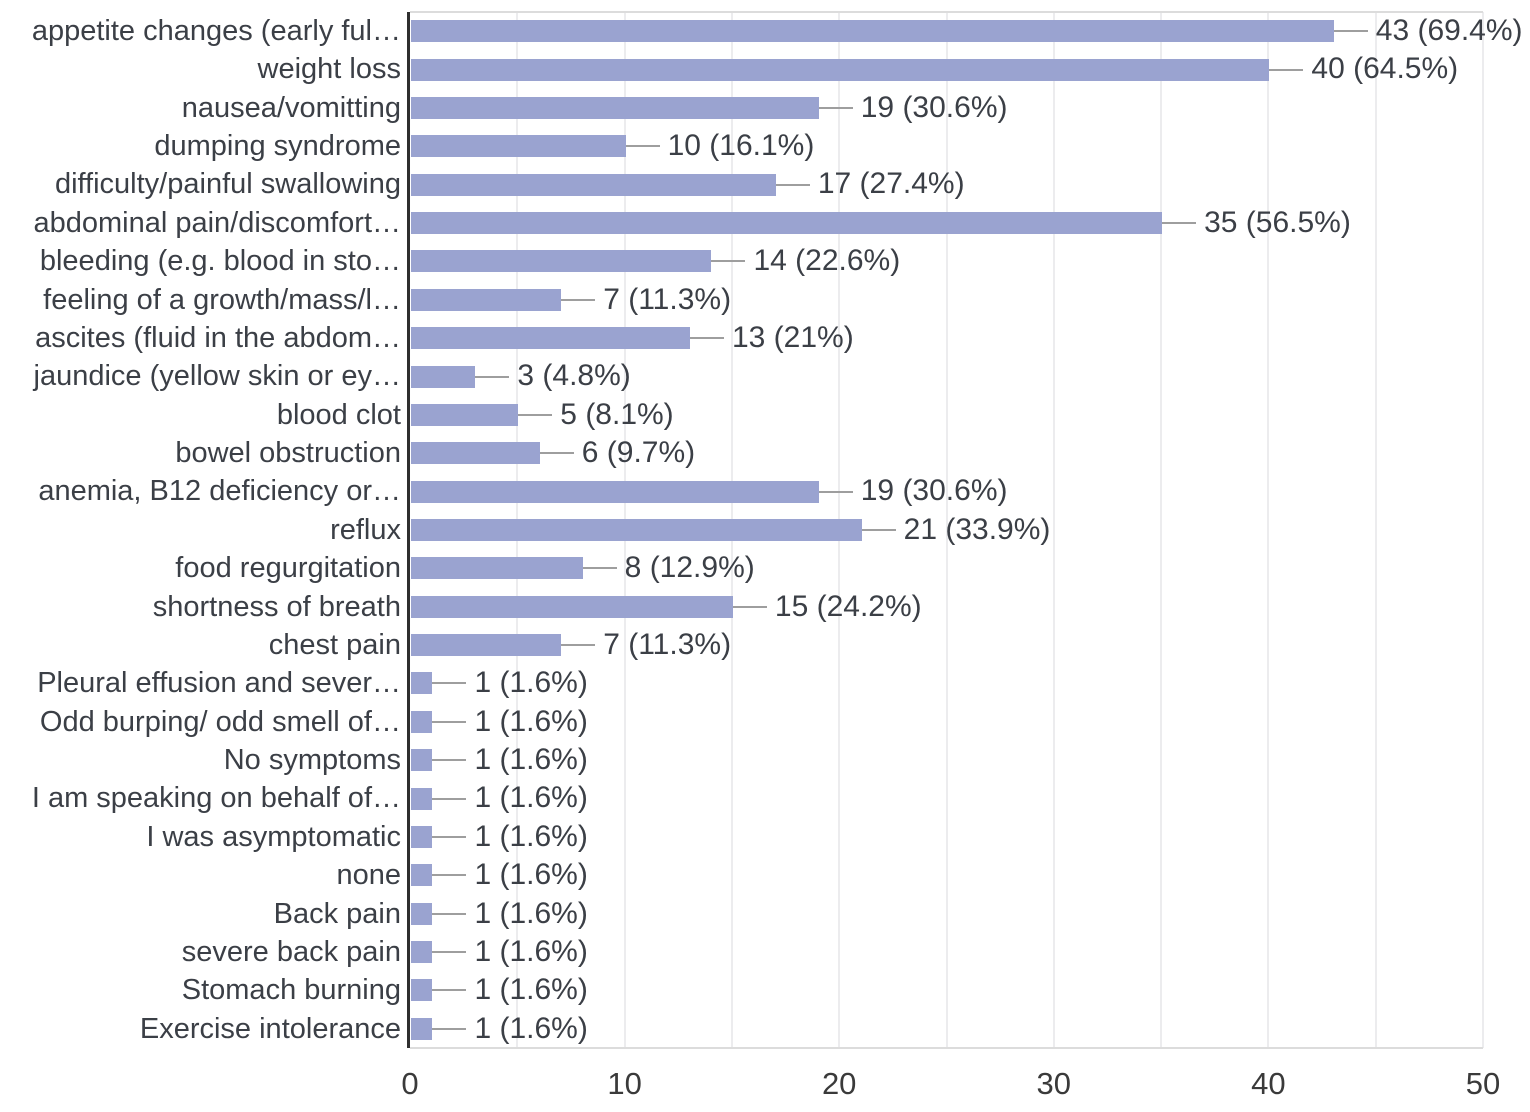 The width and height of the screenshot is (1530, 1112). Describe the element at coordinates (891, 184) in the screenshot. I see `value-label: 17 (27.4%)` at that location.